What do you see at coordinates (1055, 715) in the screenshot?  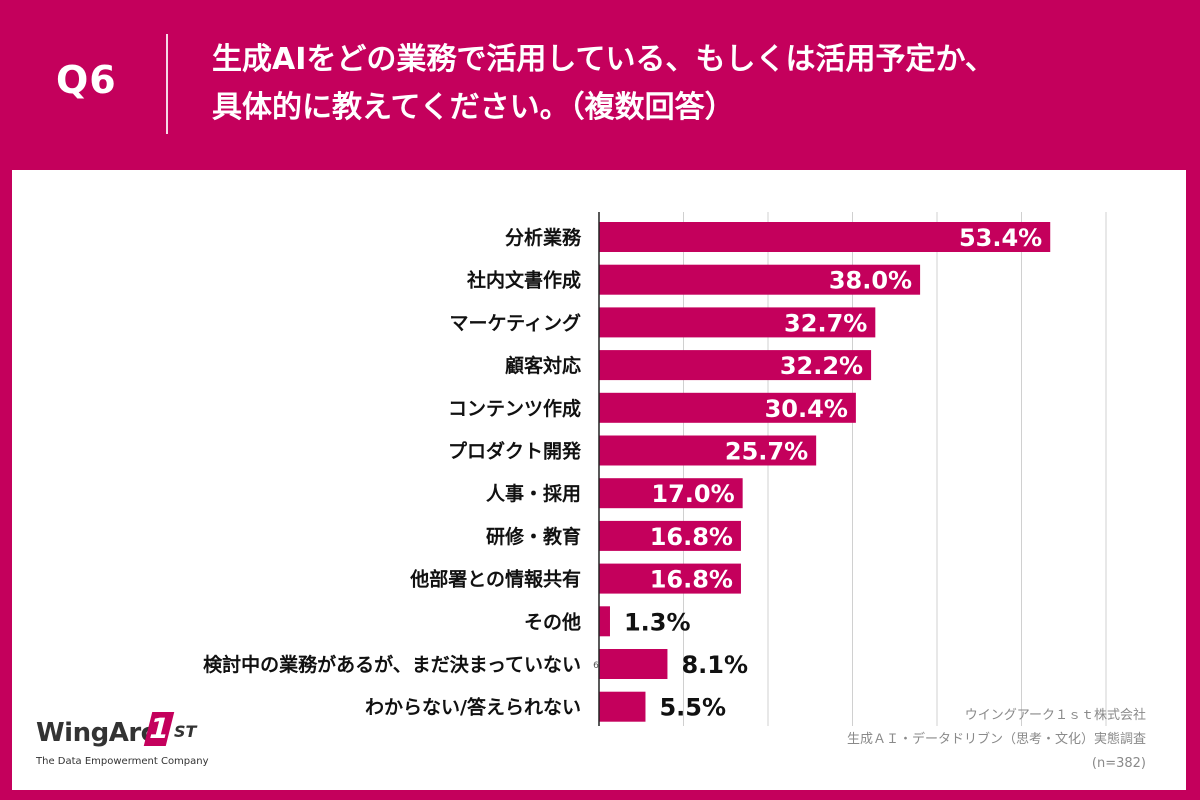 I see `source-company: ウイングアーク１ｓｔ株式会社` at bounding box center [1055, 715].